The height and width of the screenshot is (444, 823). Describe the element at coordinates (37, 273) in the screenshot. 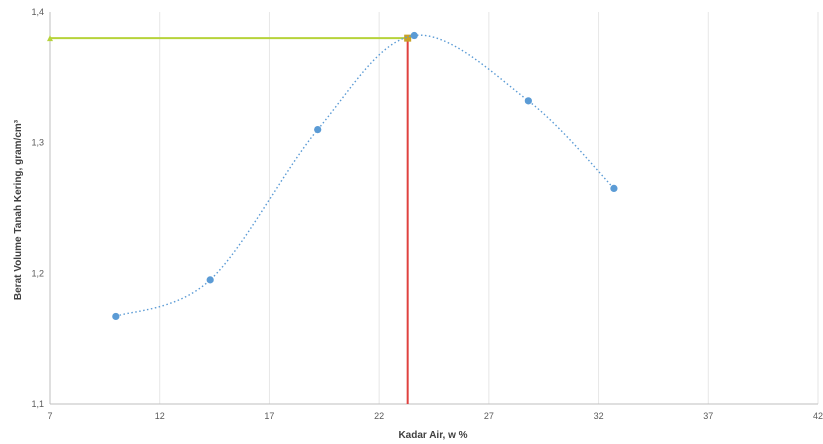

I see `y-tick-label: 1,2` at that location.